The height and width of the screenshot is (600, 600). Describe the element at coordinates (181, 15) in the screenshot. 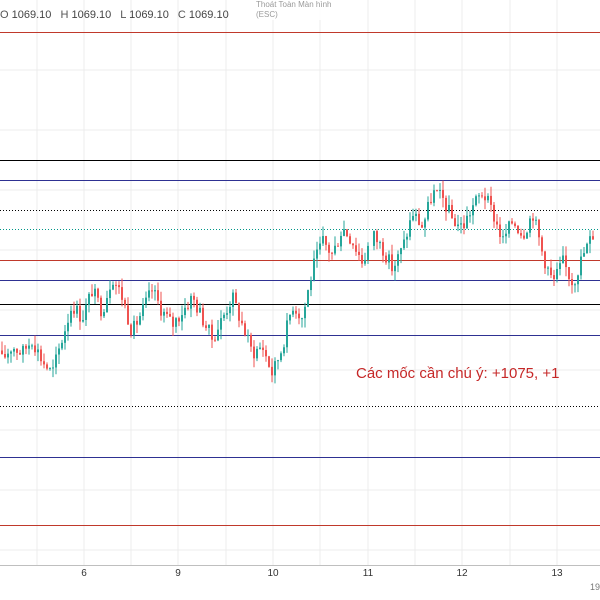

I see `close-key: C` at that location.